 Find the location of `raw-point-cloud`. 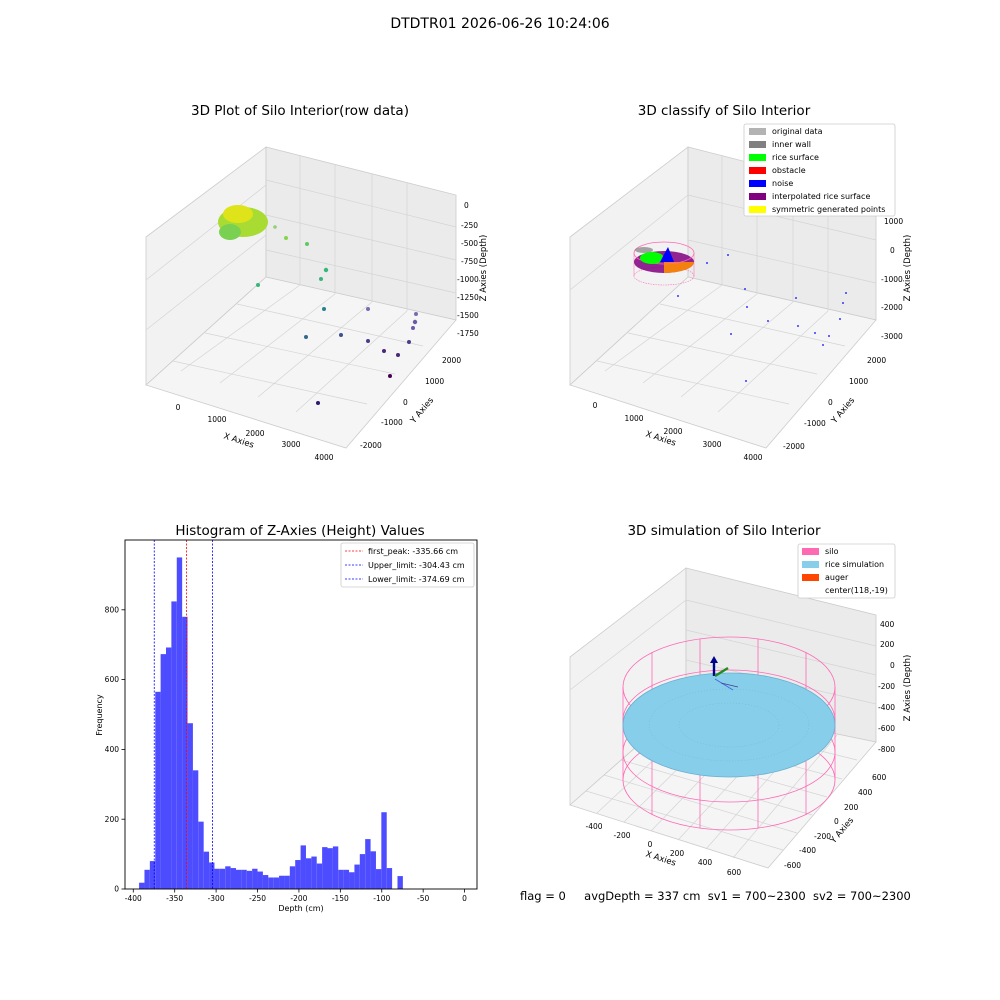

raw-point-cloud is located at coordinates (318, 305).